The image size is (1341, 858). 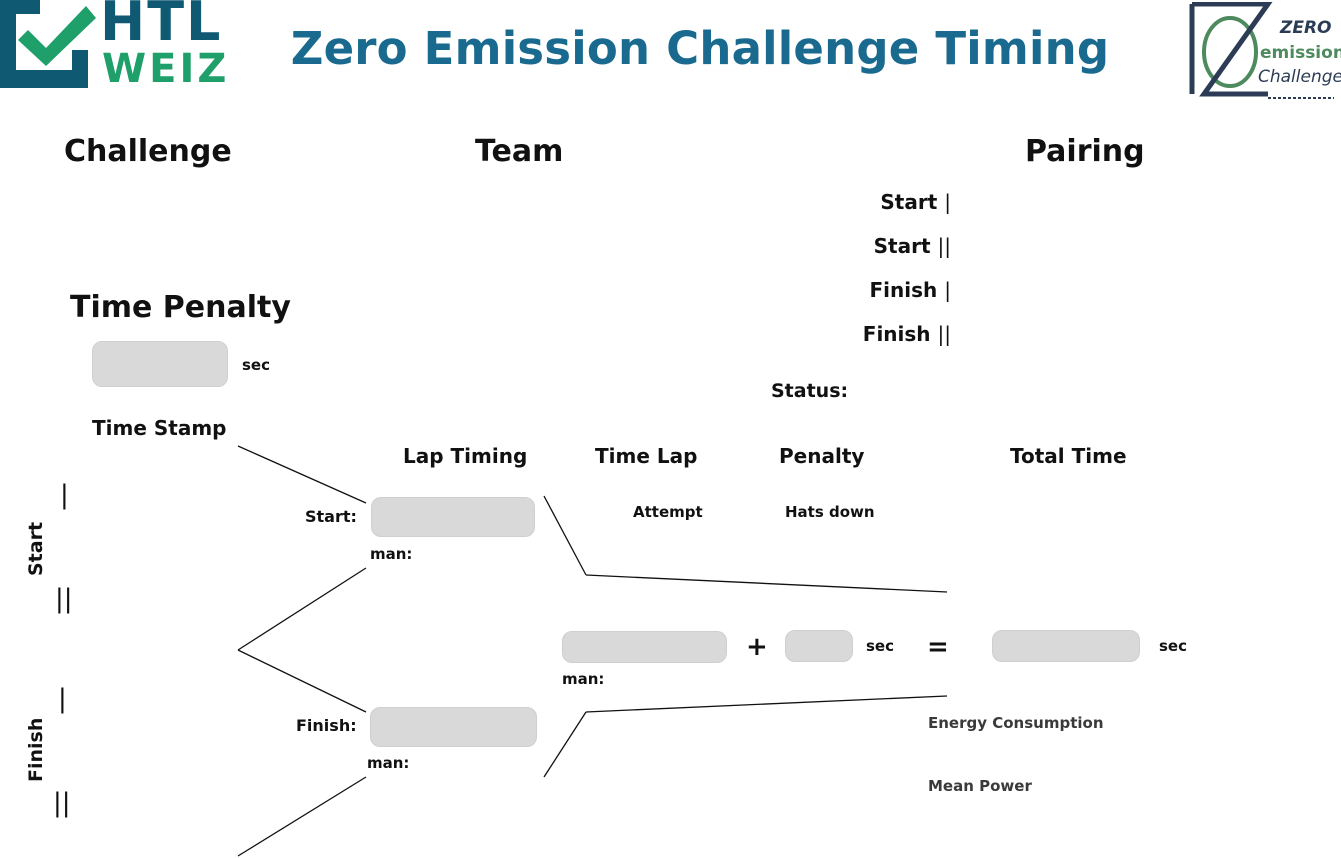 I want to click on finish-lane-1-marker: |, so click(x=62, y=699).